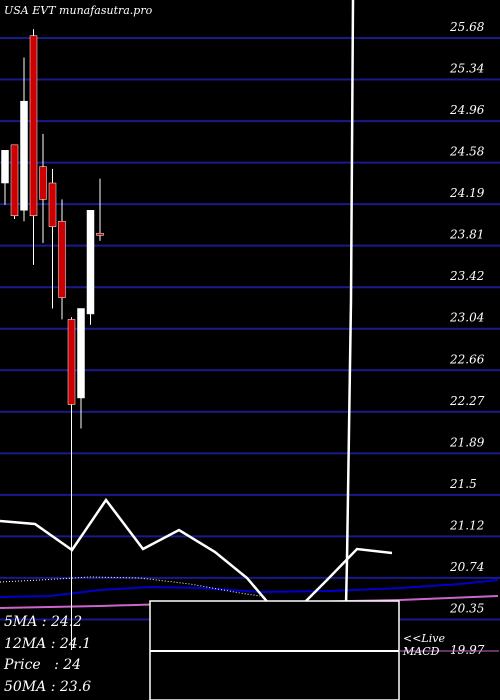 The width and height of the screenshot is (500, 700). What do you see at coordinates (467, 442) in the screenshot?
I see `y-tick-label: 21.89` at bounding box center [467, 442].